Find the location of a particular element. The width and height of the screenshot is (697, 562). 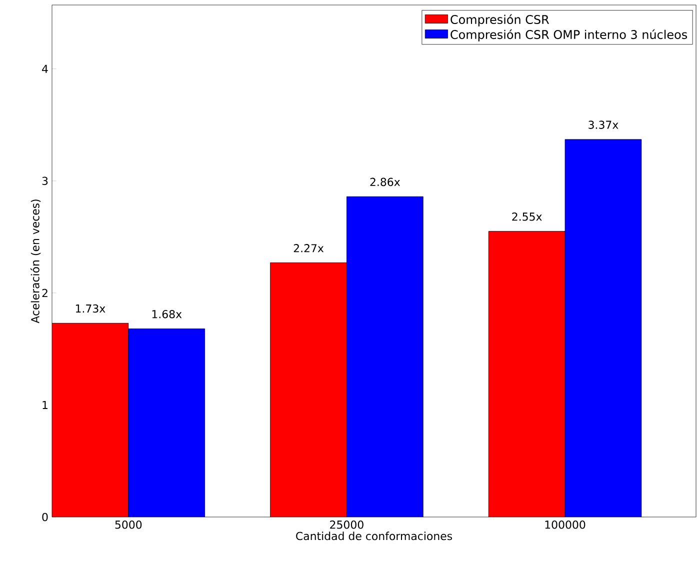

x-tick-label: 100000 is located at coordinates (565, 524).